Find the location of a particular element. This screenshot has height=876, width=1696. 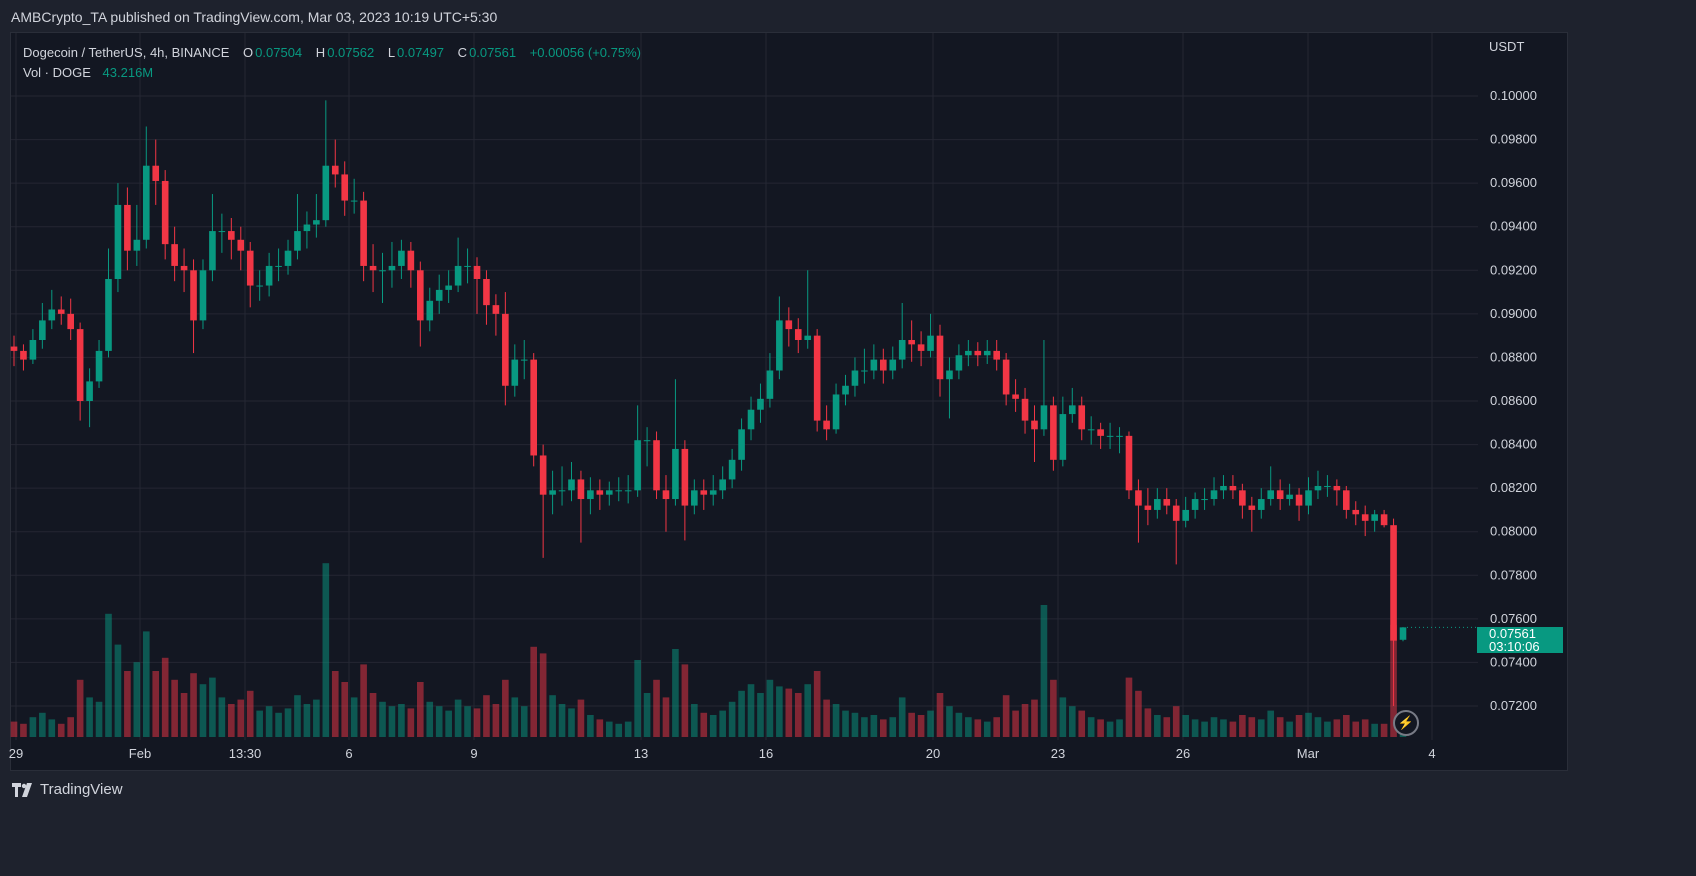

close-label: C is located at coordinates (462, 52).